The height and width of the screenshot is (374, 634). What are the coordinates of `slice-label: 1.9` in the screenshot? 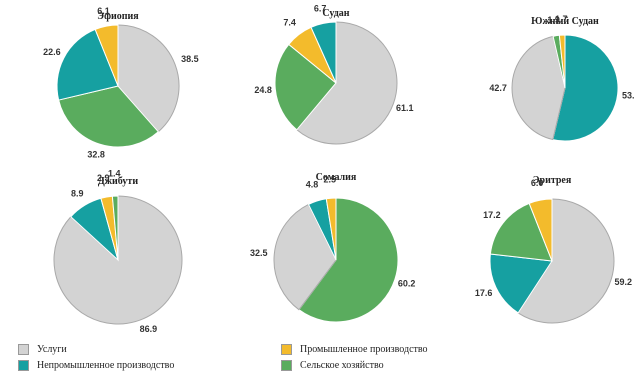 It's located at (553, 20).